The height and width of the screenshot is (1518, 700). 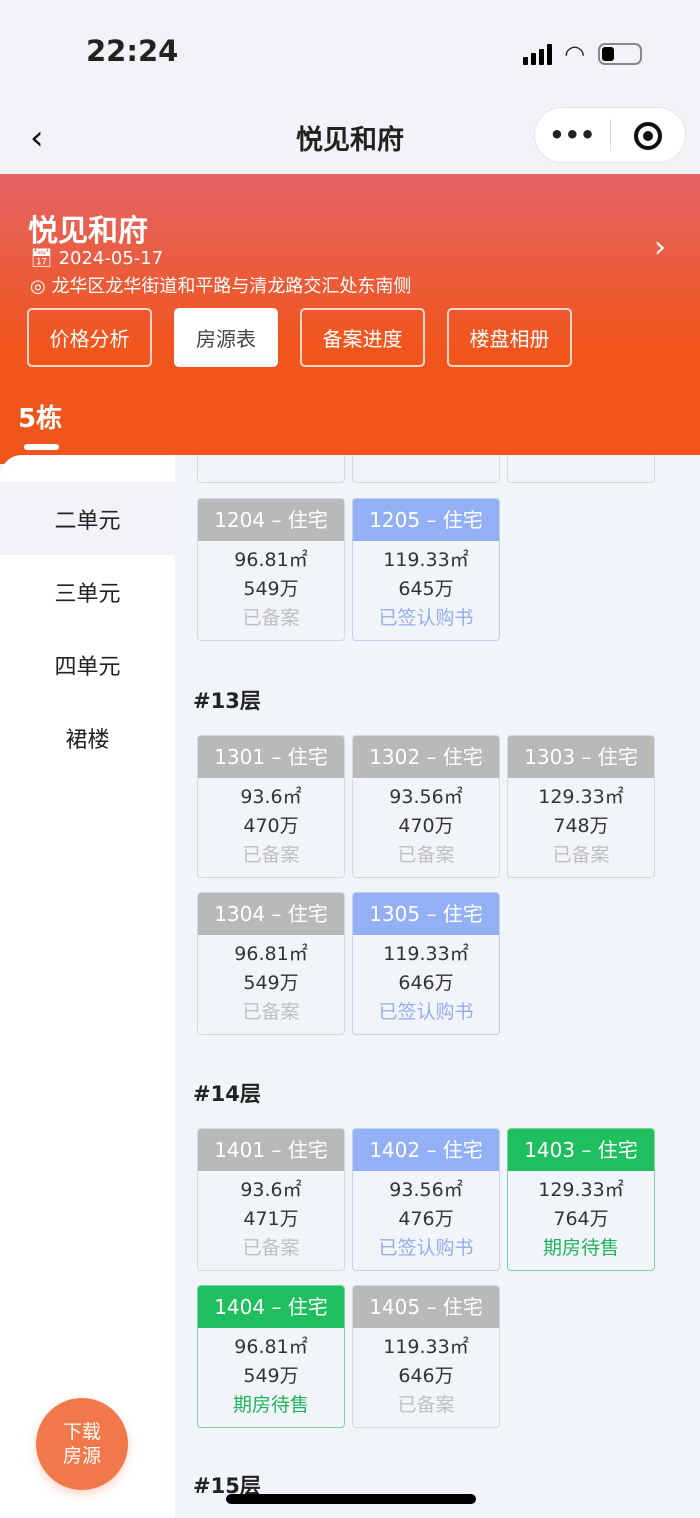 I want to click on download-listings-button: 下载 房源, so click(x=82, y=1444).